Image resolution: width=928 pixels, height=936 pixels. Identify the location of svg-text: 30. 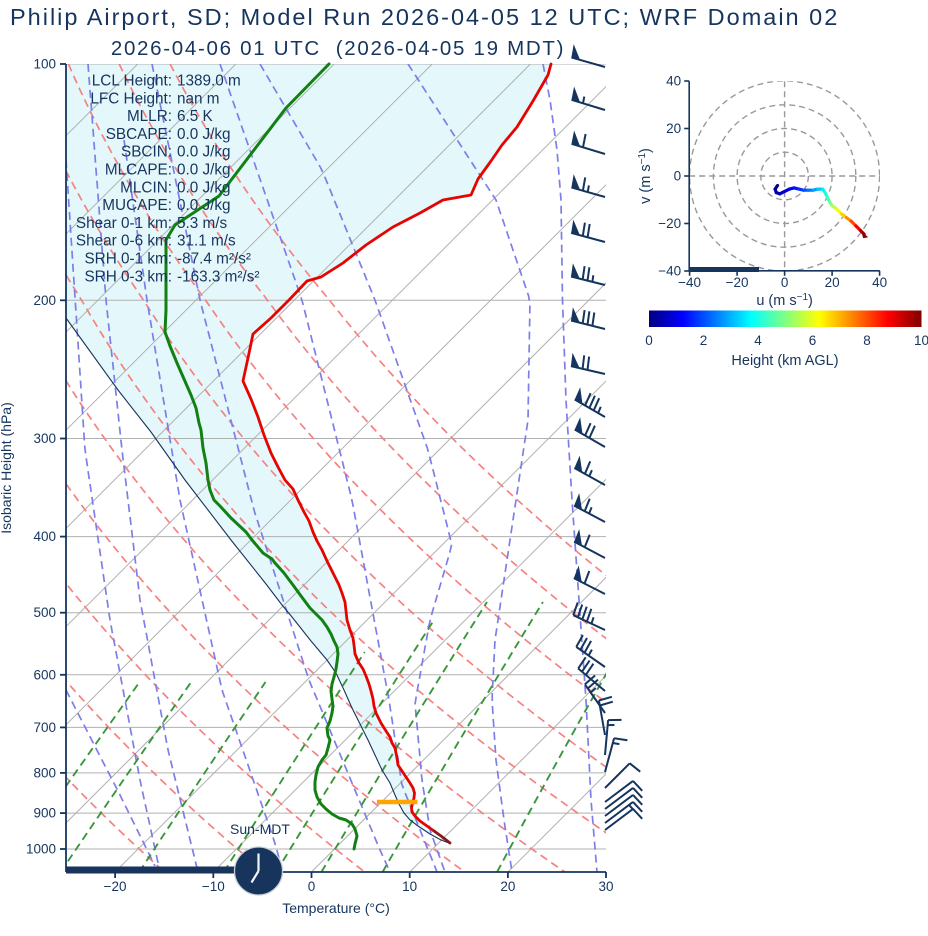
(605, 886).